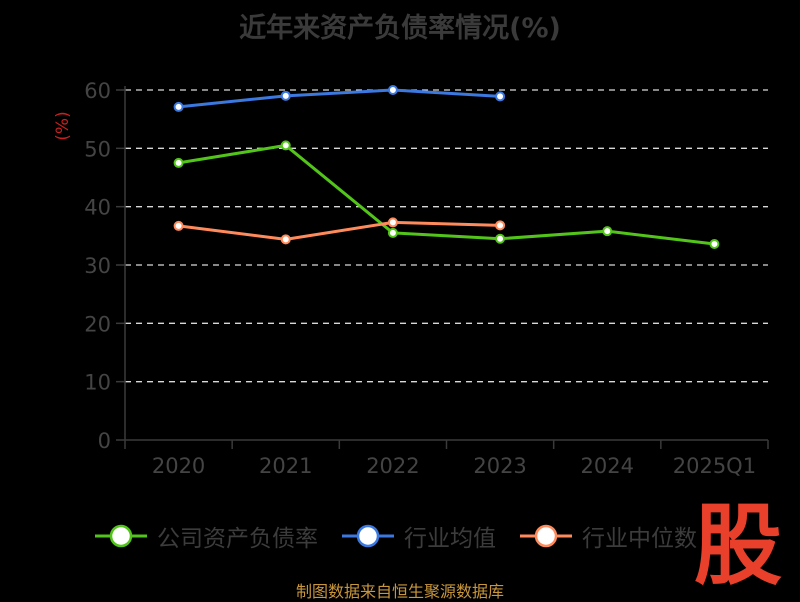 This screenshot has height=602, width=800. What do you see at coordinates (450, 539) in the screenshot?
I see `legend-label: 行业均值` at bounding box center [450, 539].